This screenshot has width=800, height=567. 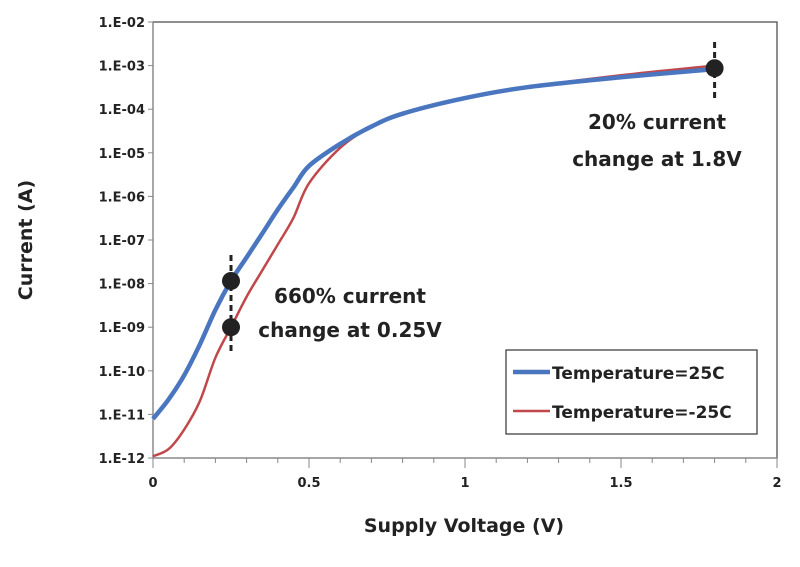 I want to click on annotation-1-line-2: change at 1.8V, so click(x=657, y=159).